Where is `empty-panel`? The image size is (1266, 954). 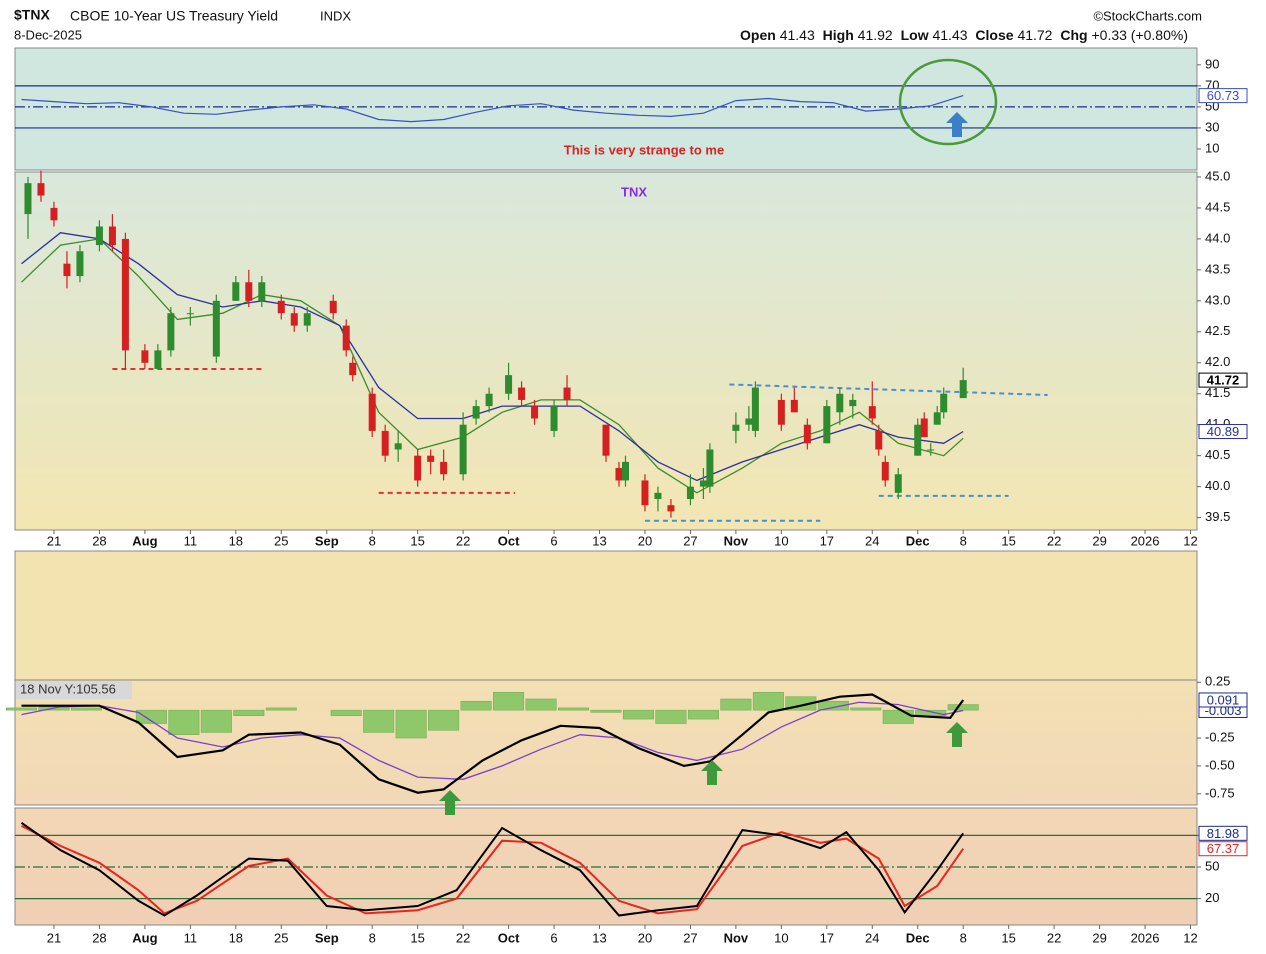
empty-panel is located at coordinates (606, 615).